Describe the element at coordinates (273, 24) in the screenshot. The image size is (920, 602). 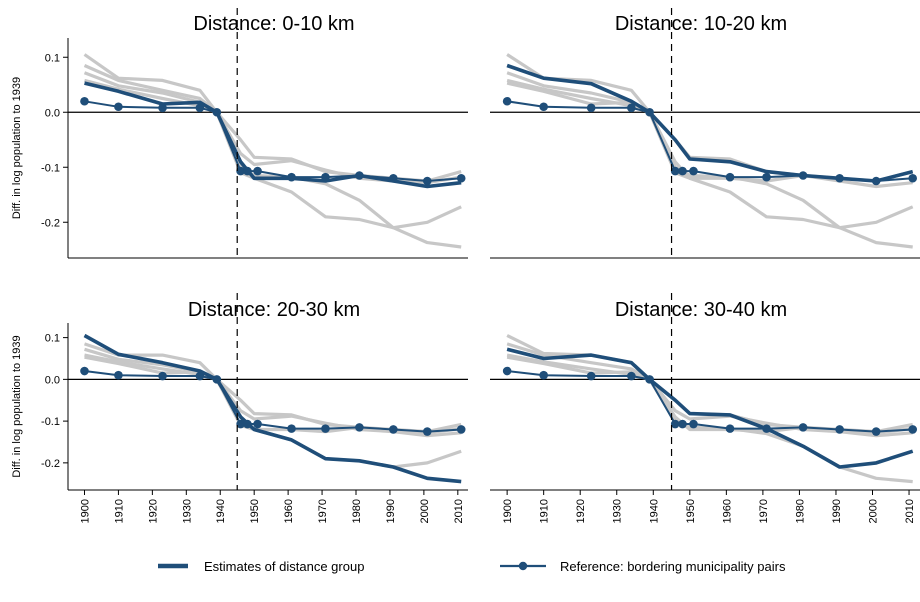
I see `panel-title: Distance: 0-10 km` at that location.